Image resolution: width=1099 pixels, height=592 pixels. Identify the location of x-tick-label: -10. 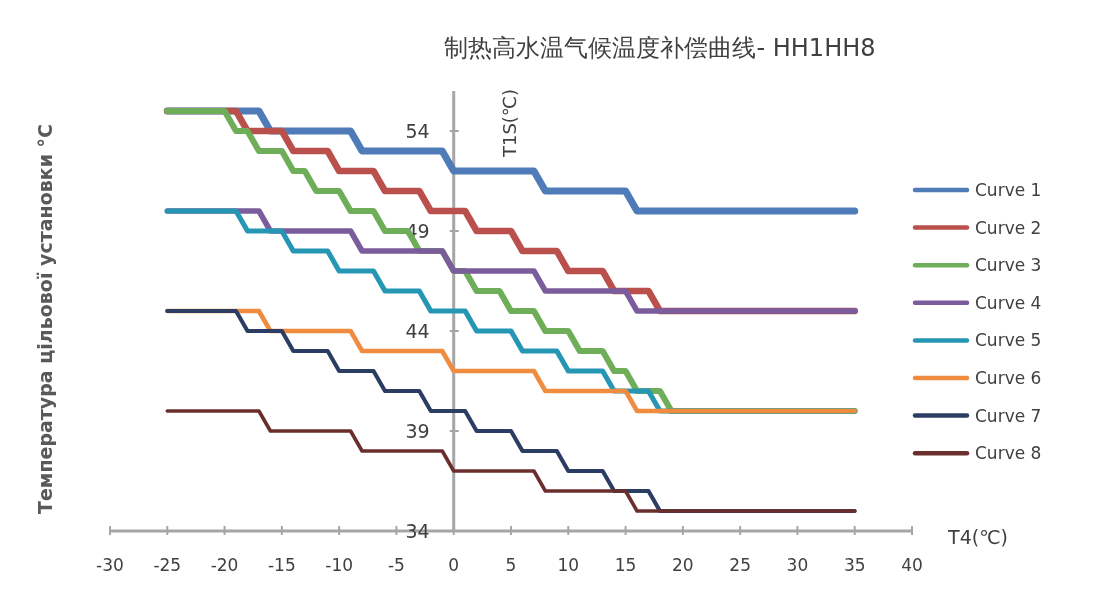
(339, 565).